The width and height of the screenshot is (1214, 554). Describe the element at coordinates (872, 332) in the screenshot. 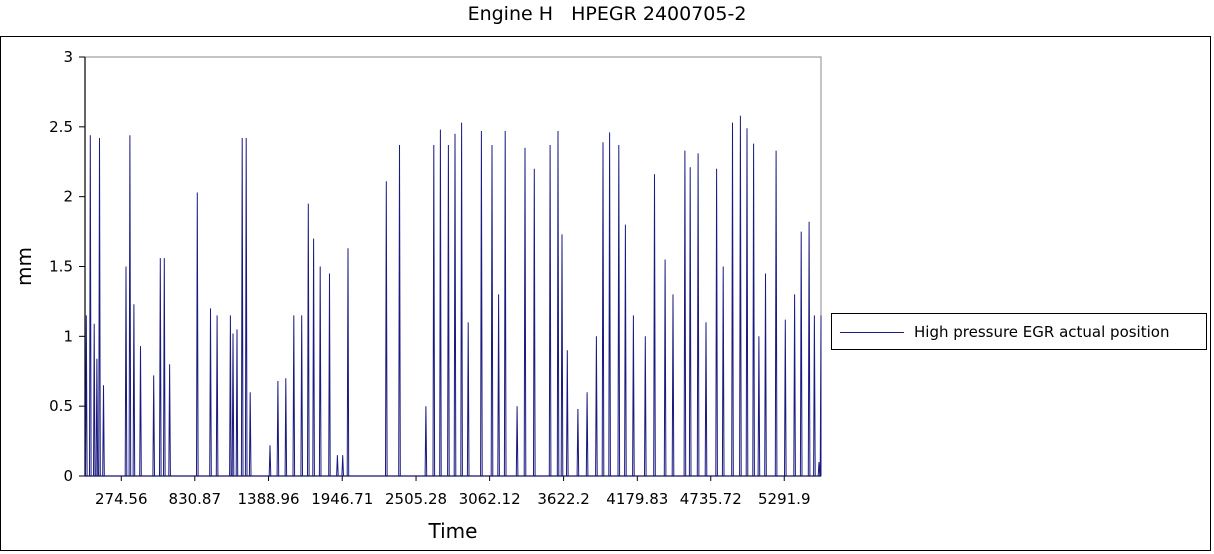

I see `legend-swatch` at that location.